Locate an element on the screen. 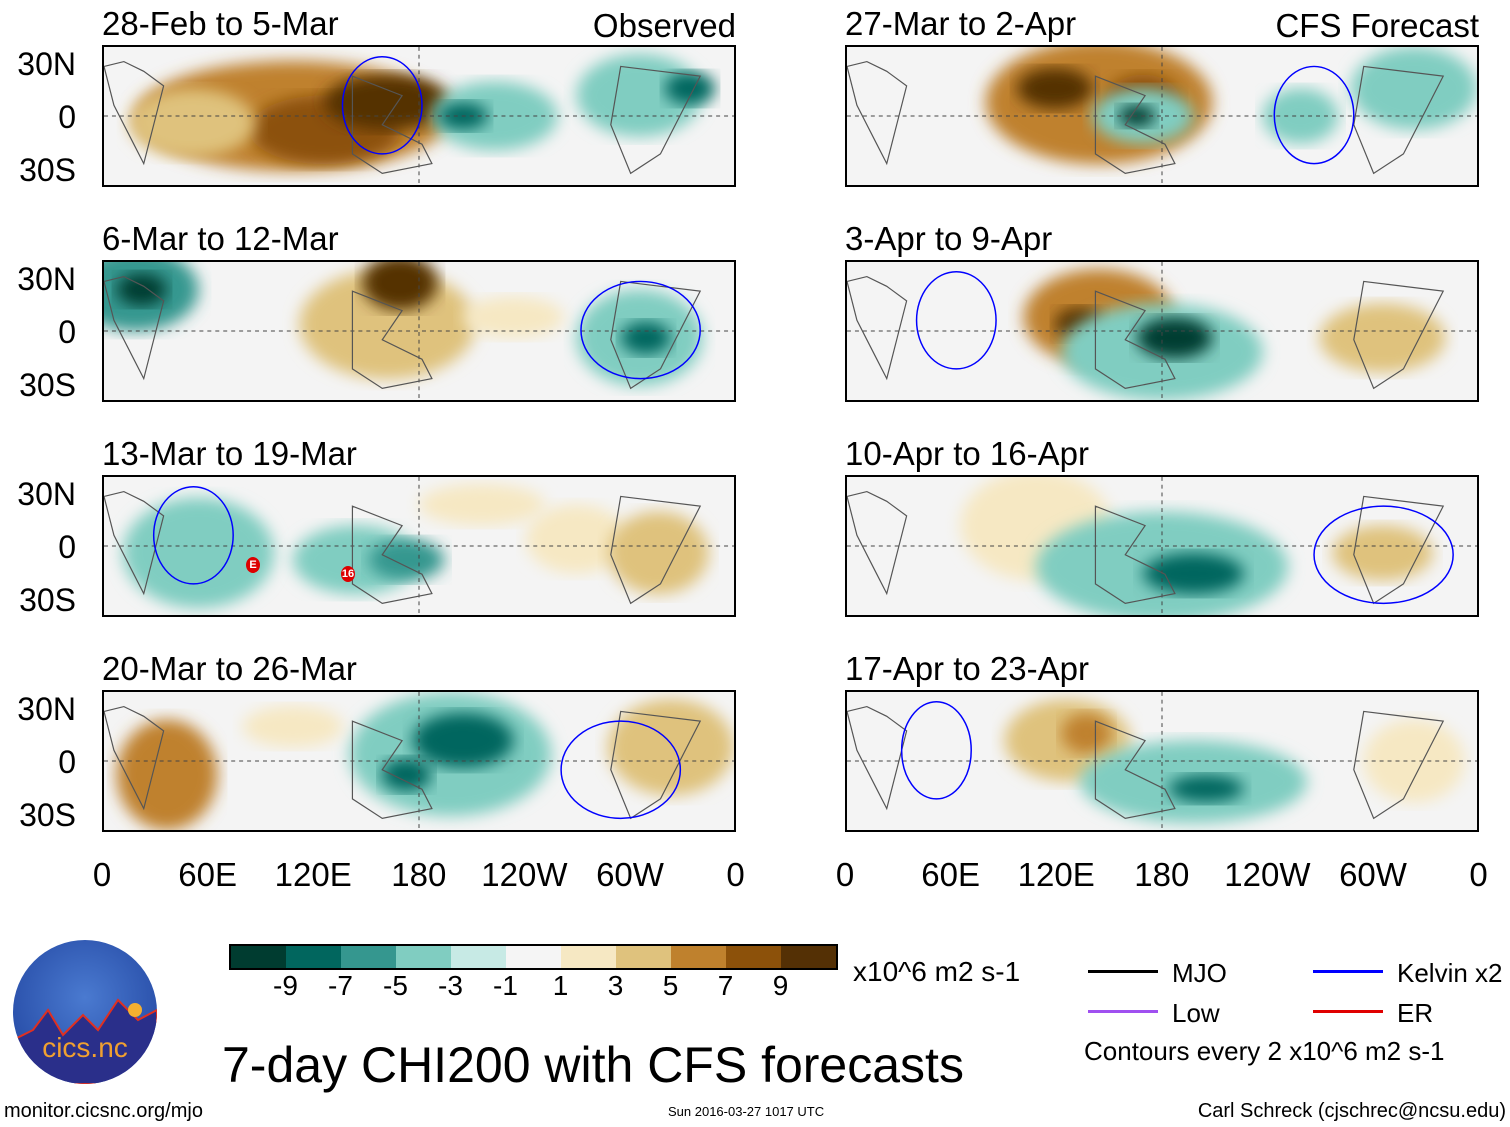 The height and width of the screenshot is (1127, 1510). colorbar-label: -1 is located at coordinates (505, 985).